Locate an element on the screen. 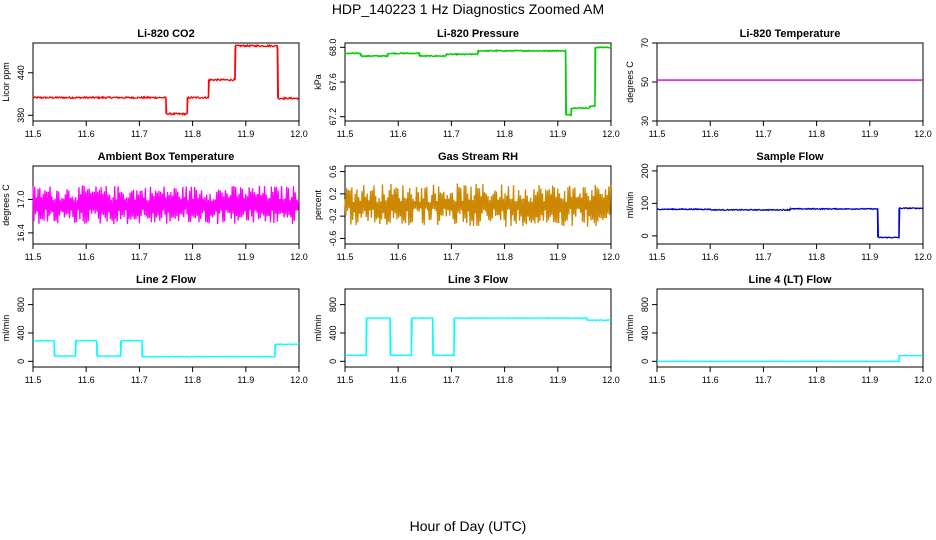 This screenshot has width=936, height=540. y-axis-label: kPa is located at coordinates (318, 82).